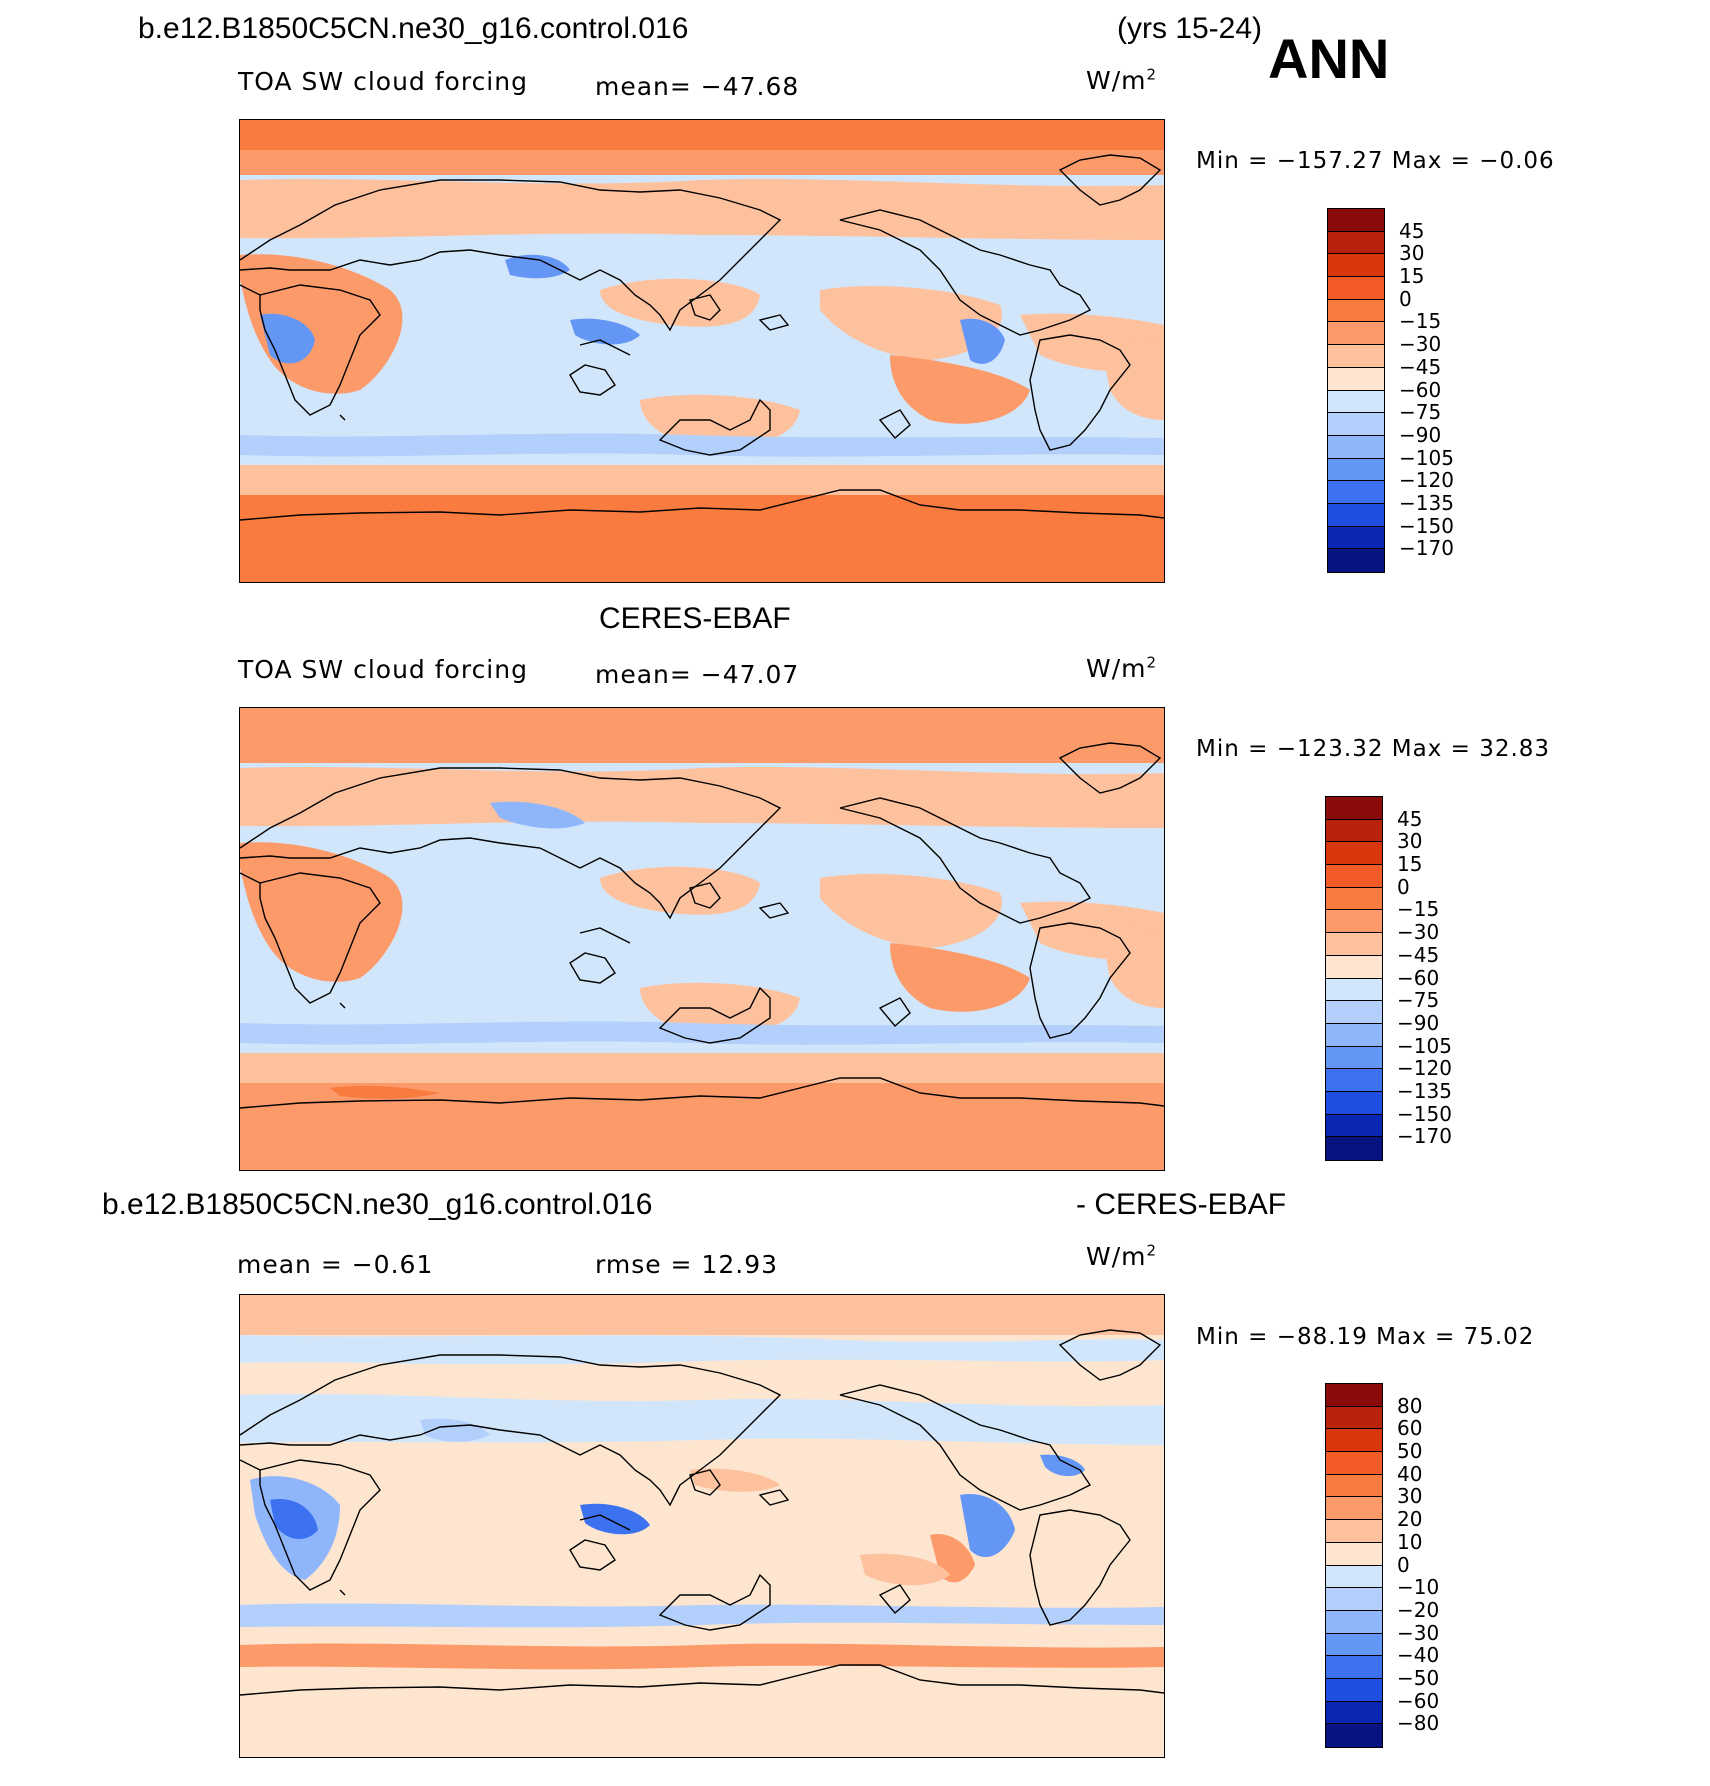 This screenshot has width=1710, height=1786. What do you see at coordinates (1426, 525) in the screenshot?
I see `colorbar-label: −150` at bounding box center [1426, 525].